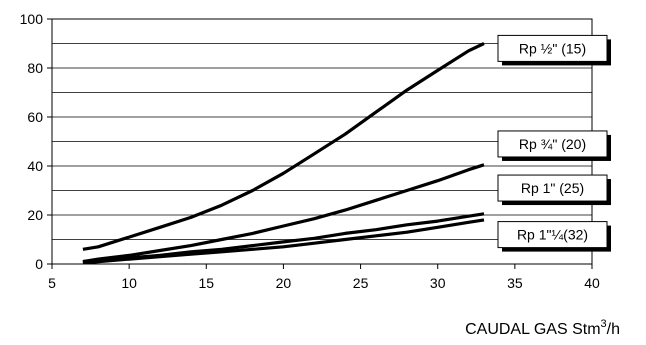 Image resolution: width=646 pixels, height=345 pixels. I want to click on series-label-1: Rp ½" (15), so click(554, 50).